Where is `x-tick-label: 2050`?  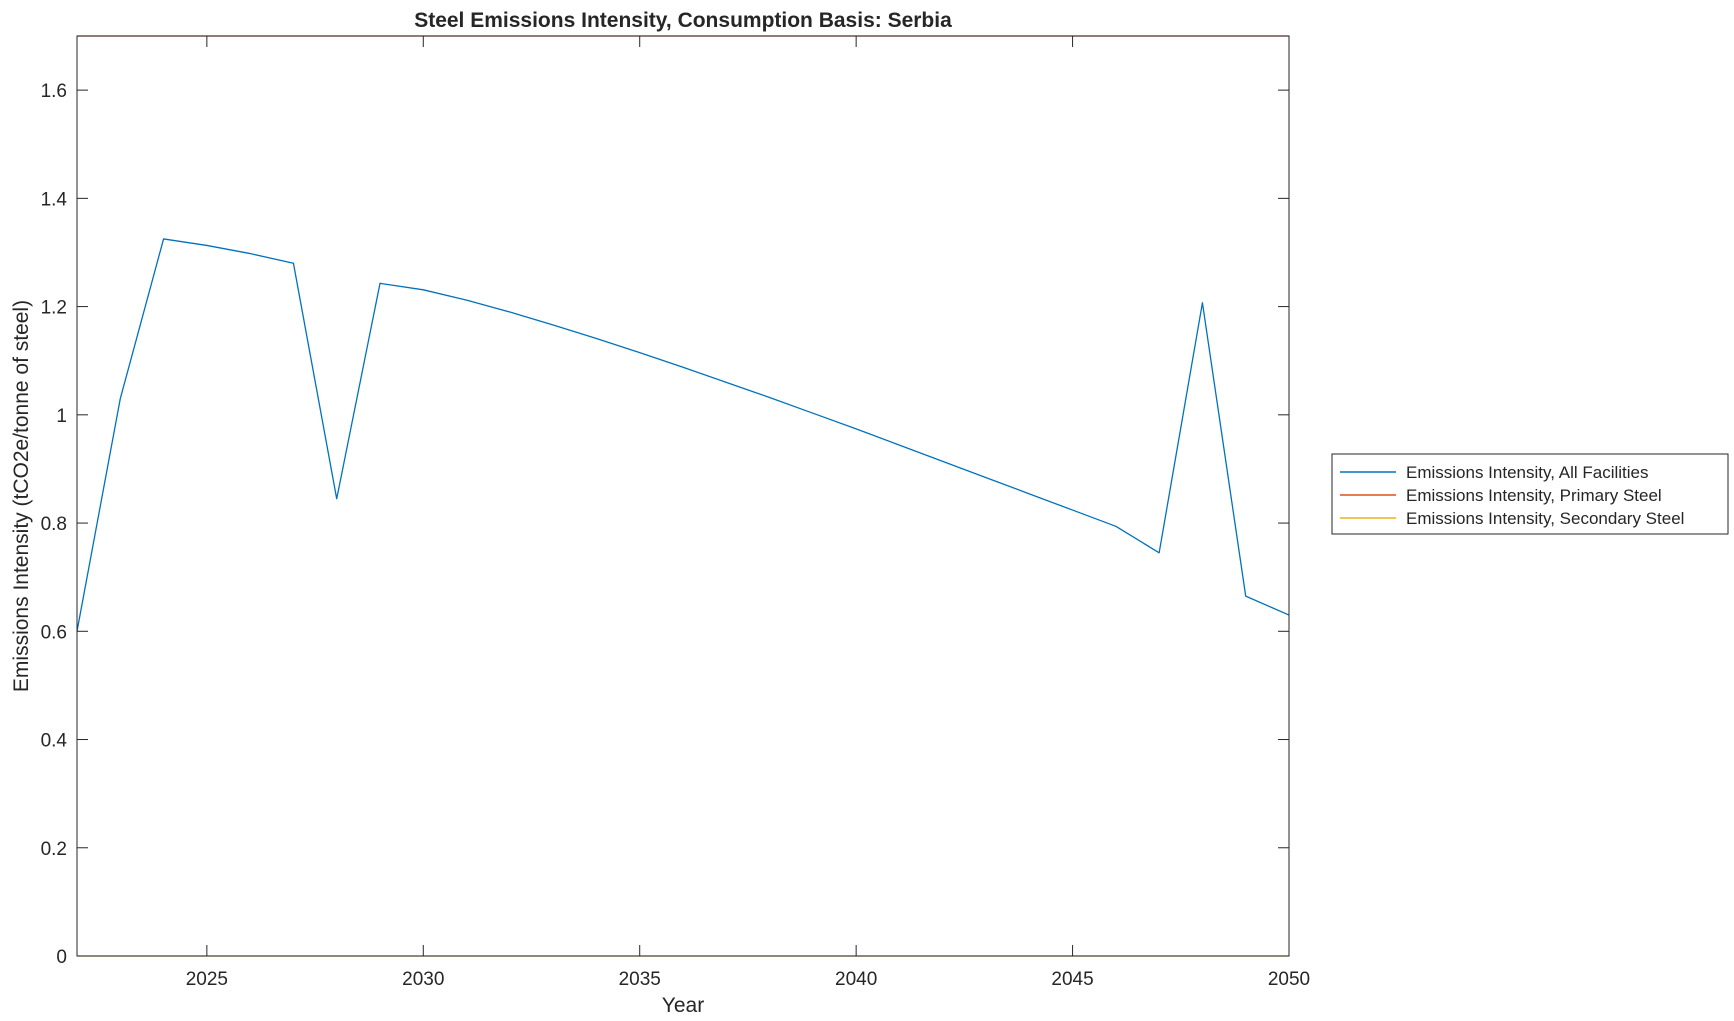
x-tick-label: 2050 is located at coordinates (1289, 979).